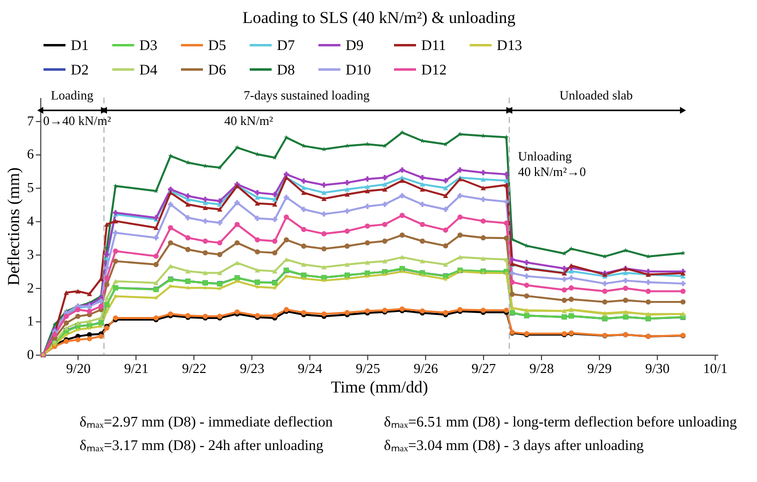  Describe the element at coordinates (72, 95) in the screenshot. I see `annotation: Loading` at that location.